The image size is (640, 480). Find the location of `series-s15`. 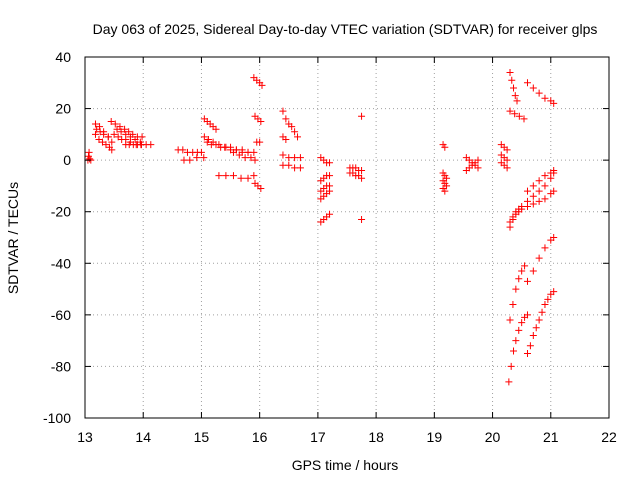

series-s15 is located at coordinates (244, 156).